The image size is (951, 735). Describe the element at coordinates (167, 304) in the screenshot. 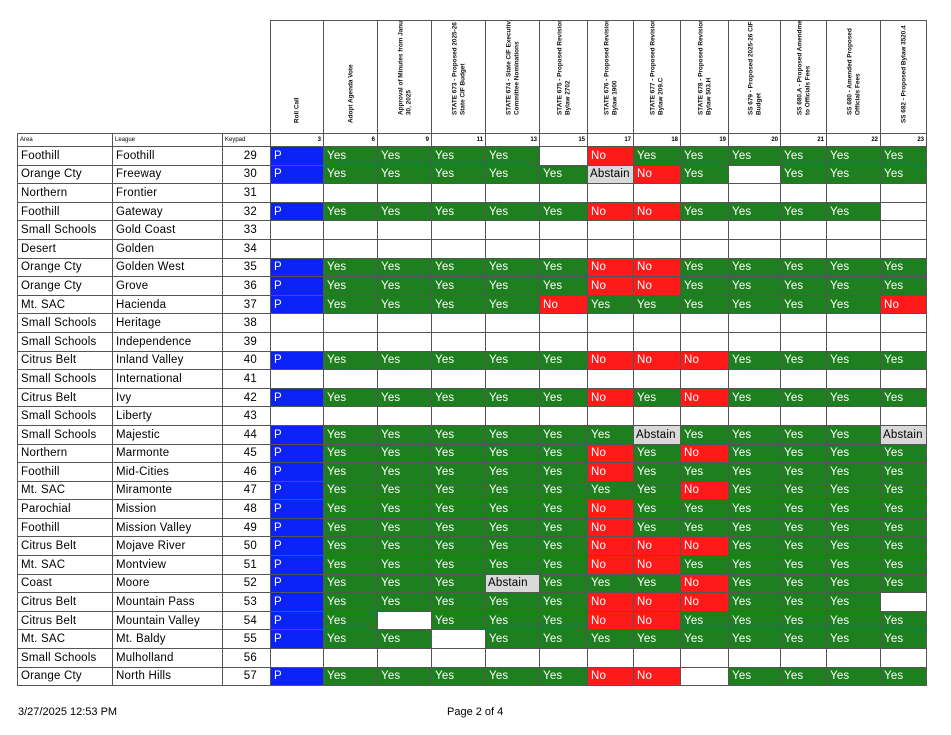

I see `league-cell: Hacienda` at that location.